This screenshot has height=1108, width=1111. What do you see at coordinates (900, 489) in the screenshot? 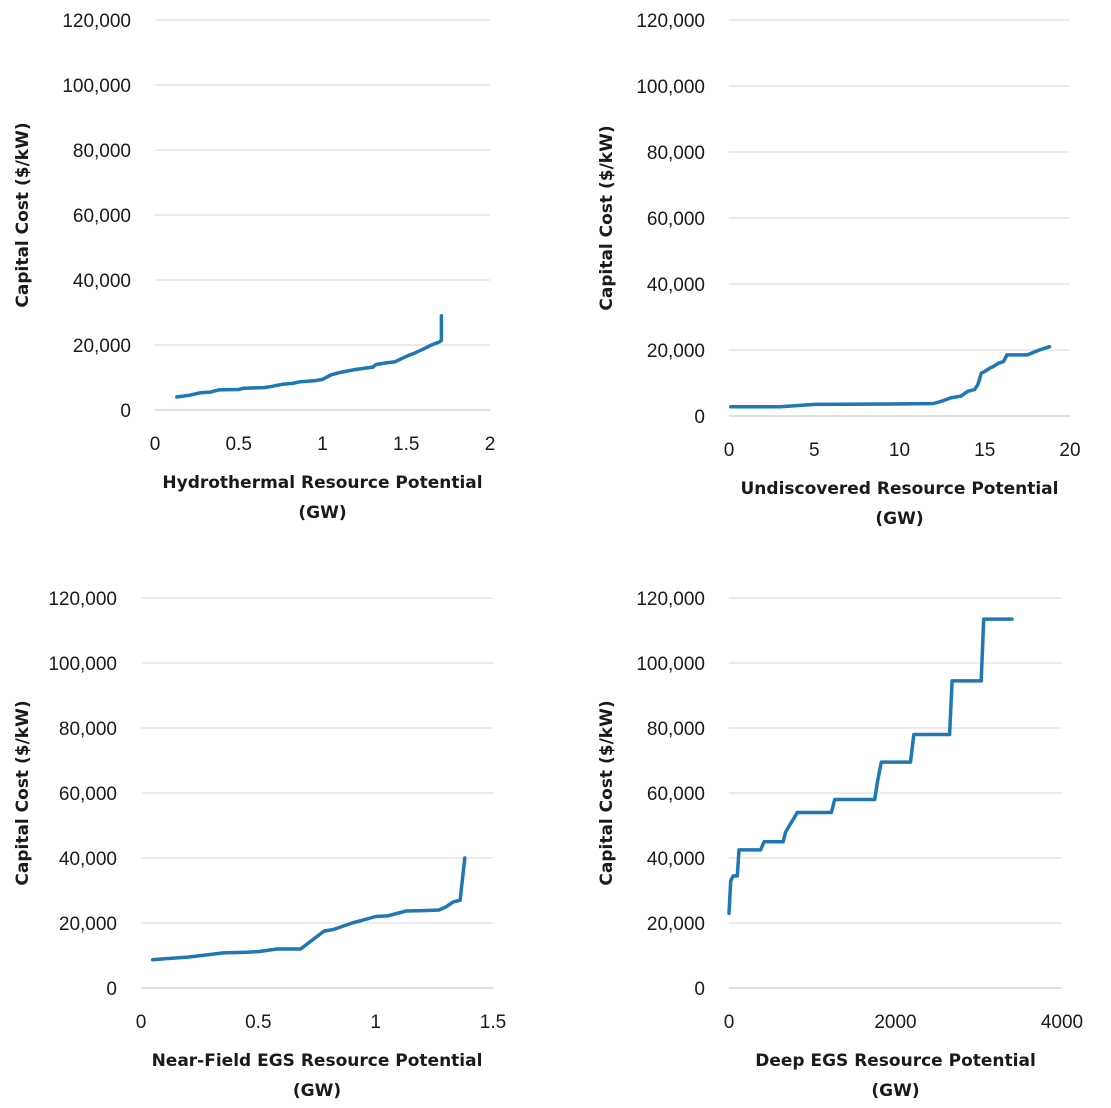
I see `x-axis-title: Undiscovered Resource Potential` at bounding box center [900, 489].